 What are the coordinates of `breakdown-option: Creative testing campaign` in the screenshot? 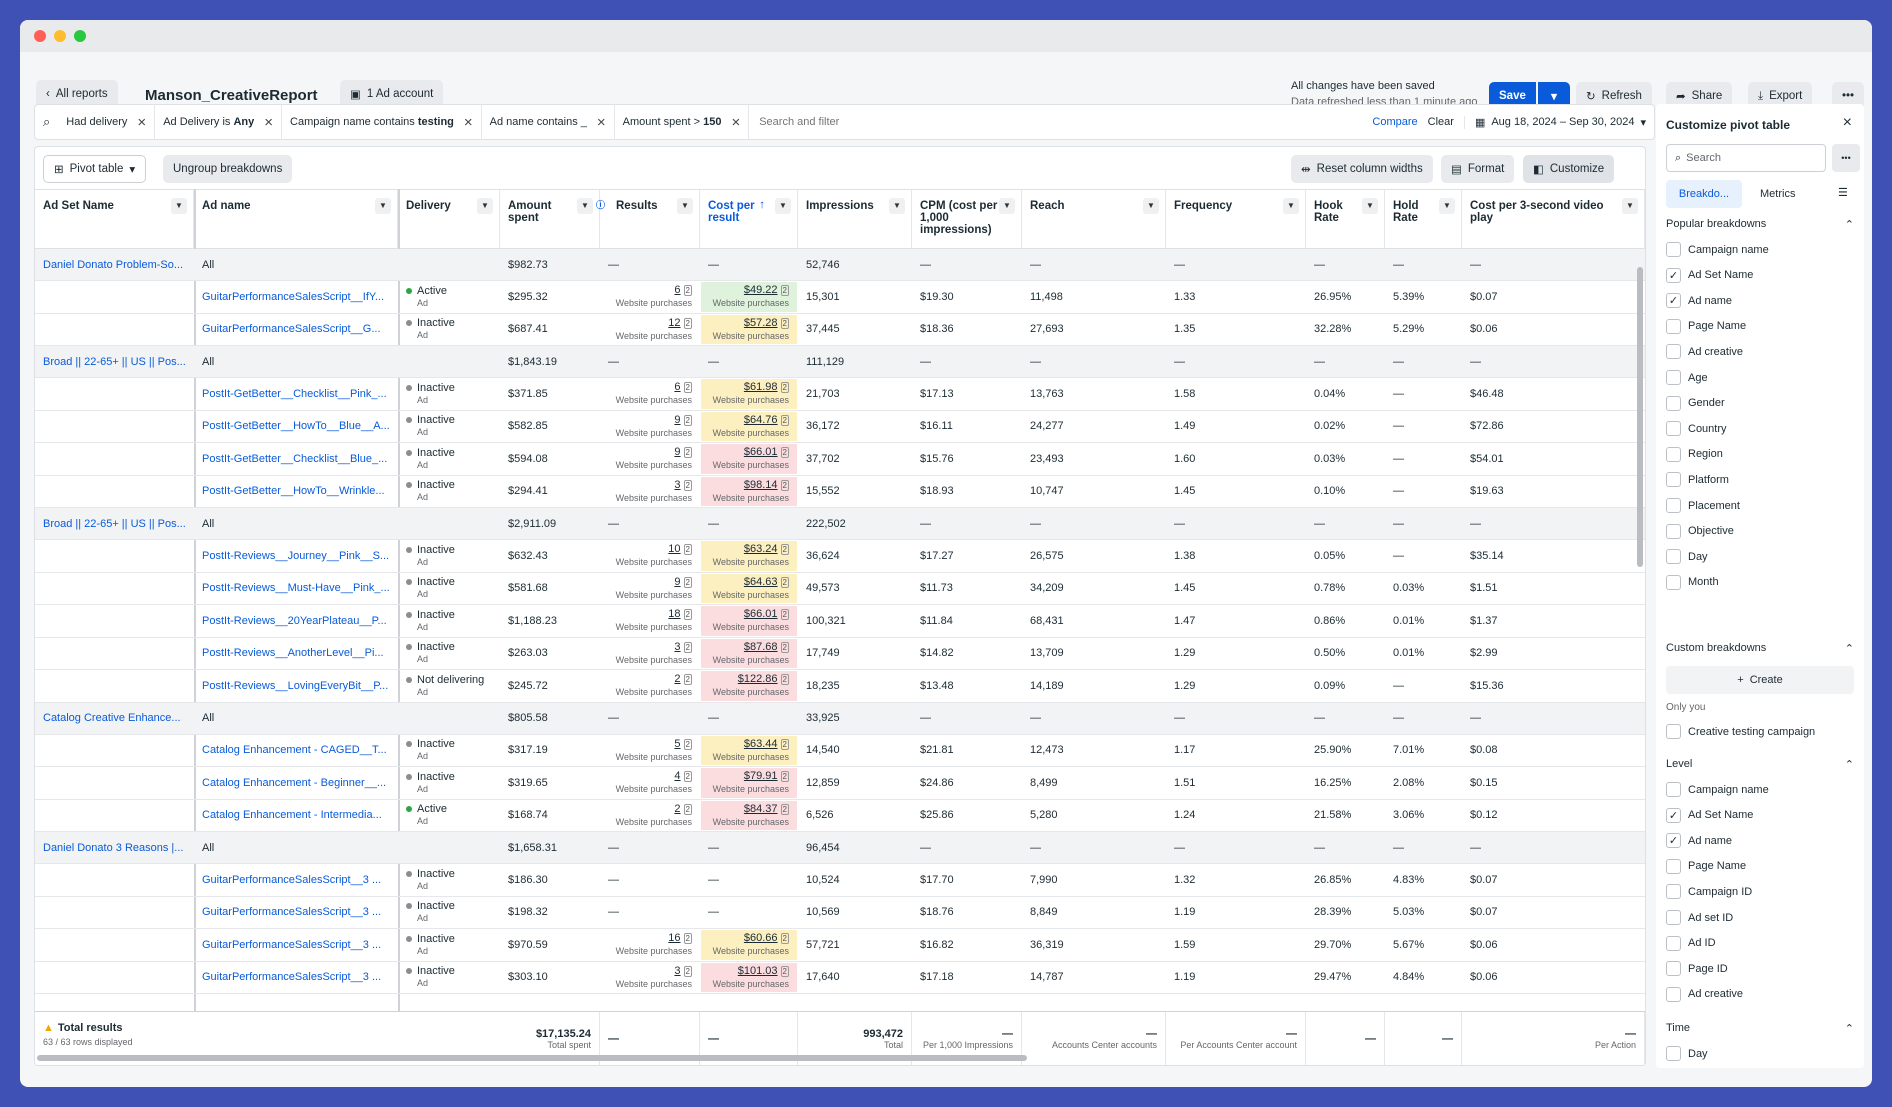 It's located at (1740, 731).